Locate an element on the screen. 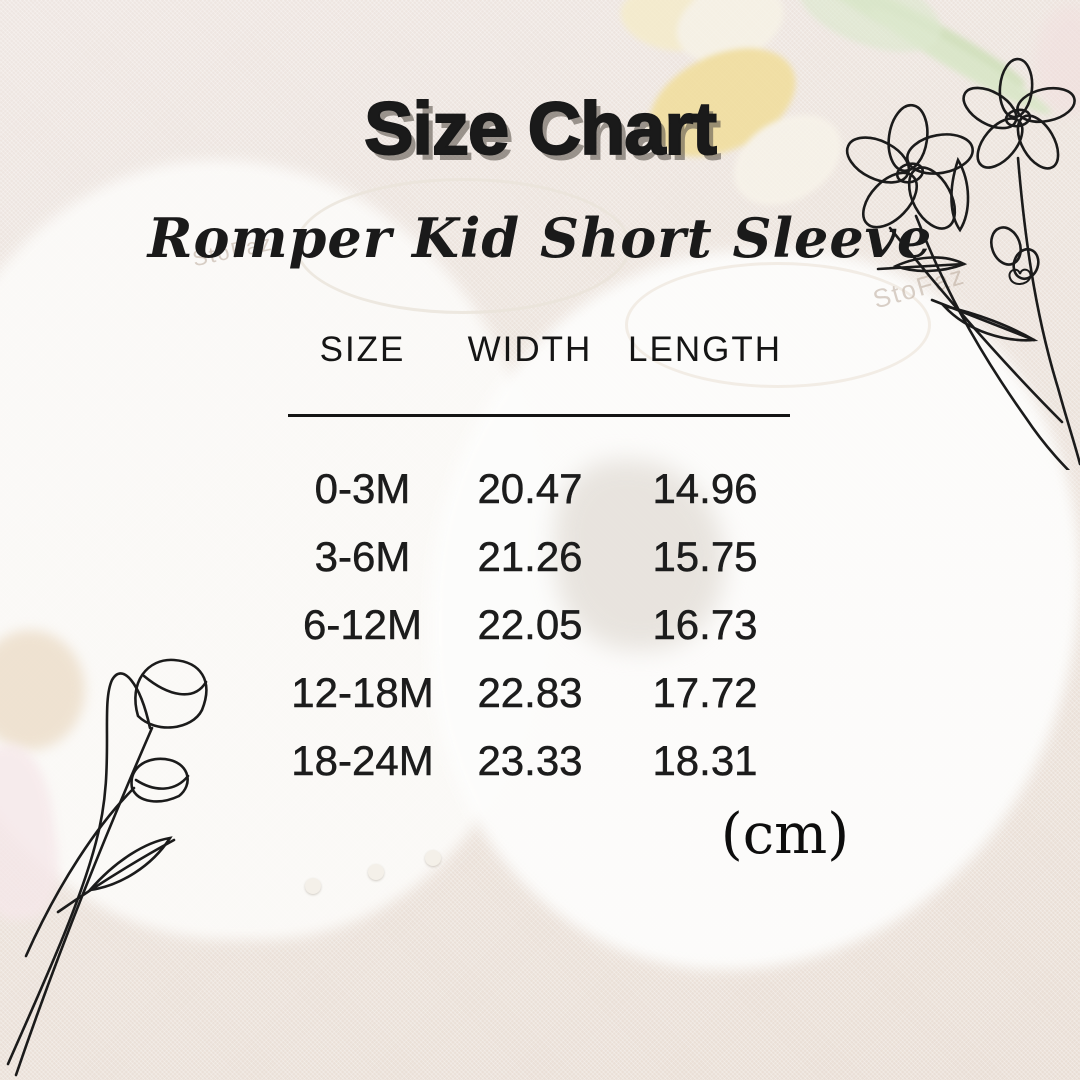 The height and width of the screenshot is (1080, 1080). product-subtitle: Romper Kid Short Sleeve is located at coordinates (540, 238).